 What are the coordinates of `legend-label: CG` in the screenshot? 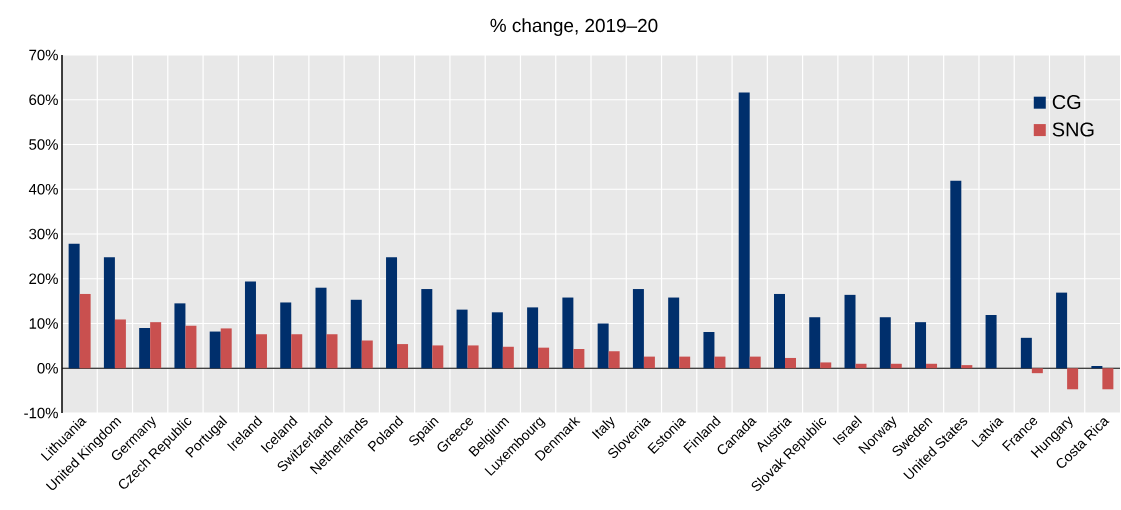 It's located at (1066, 102).